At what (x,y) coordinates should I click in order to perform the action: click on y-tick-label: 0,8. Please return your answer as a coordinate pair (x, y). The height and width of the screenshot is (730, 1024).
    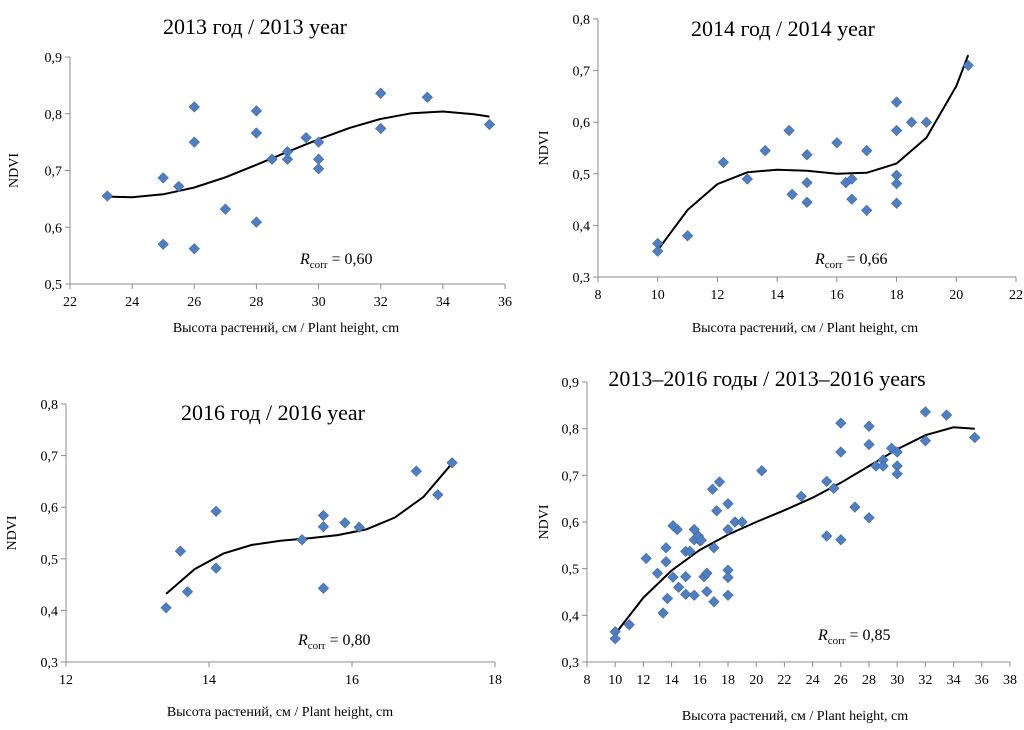
    Looking at the image, I should click on (54, 115).